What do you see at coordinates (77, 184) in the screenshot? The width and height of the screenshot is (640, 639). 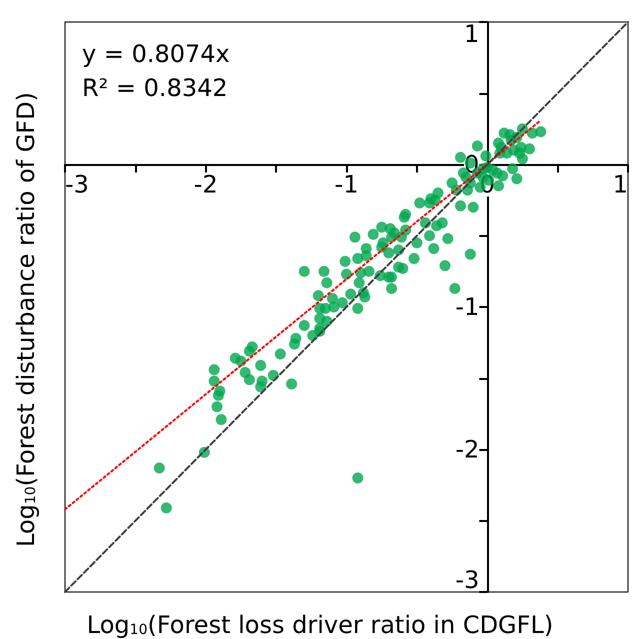 I see `x-tick-label: -3` at bounding box center [77, 184].